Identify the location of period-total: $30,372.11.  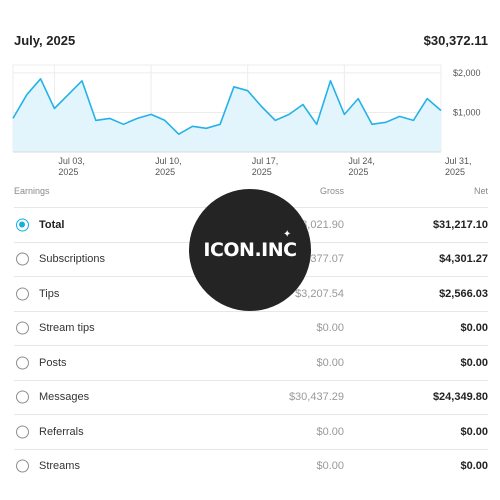
(455, 40).